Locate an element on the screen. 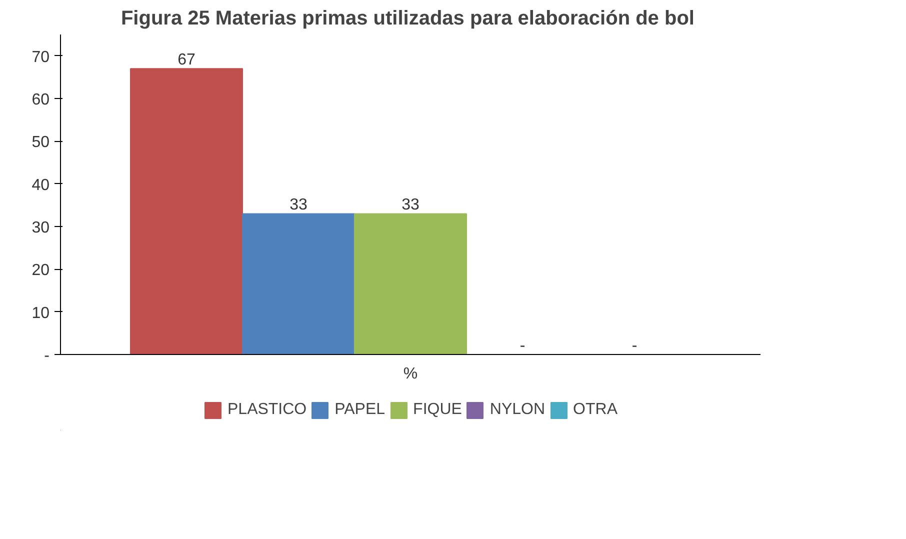 This screenshot has width=906, height=539. y-tick-label: 30 is located at coordinates (41, 228).